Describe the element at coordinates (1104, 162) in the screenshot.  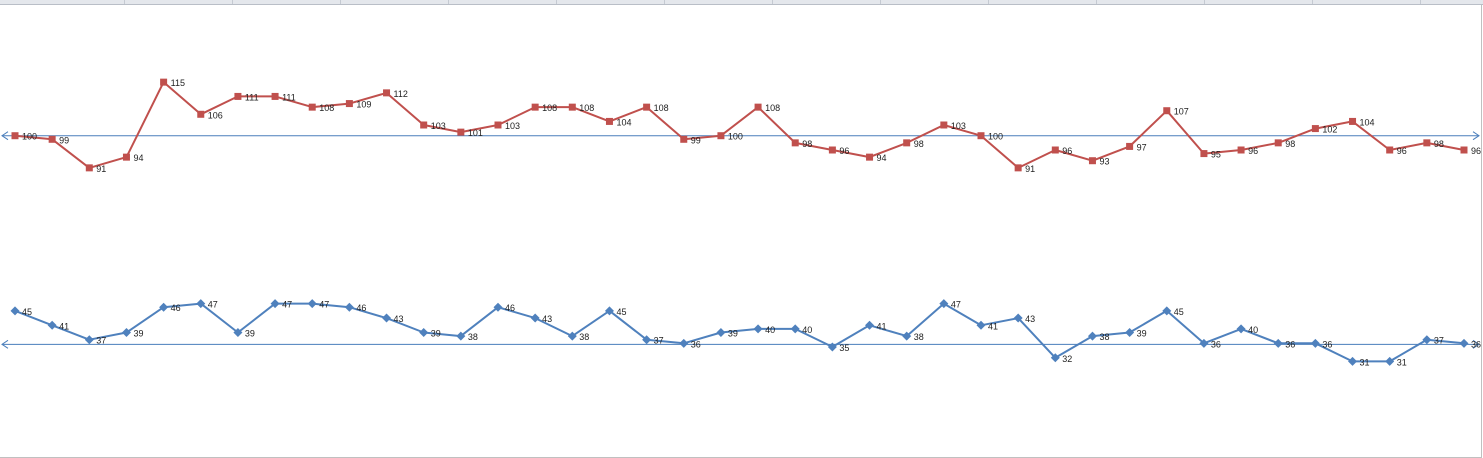
I see `series-1-data-label: 93` at that location.